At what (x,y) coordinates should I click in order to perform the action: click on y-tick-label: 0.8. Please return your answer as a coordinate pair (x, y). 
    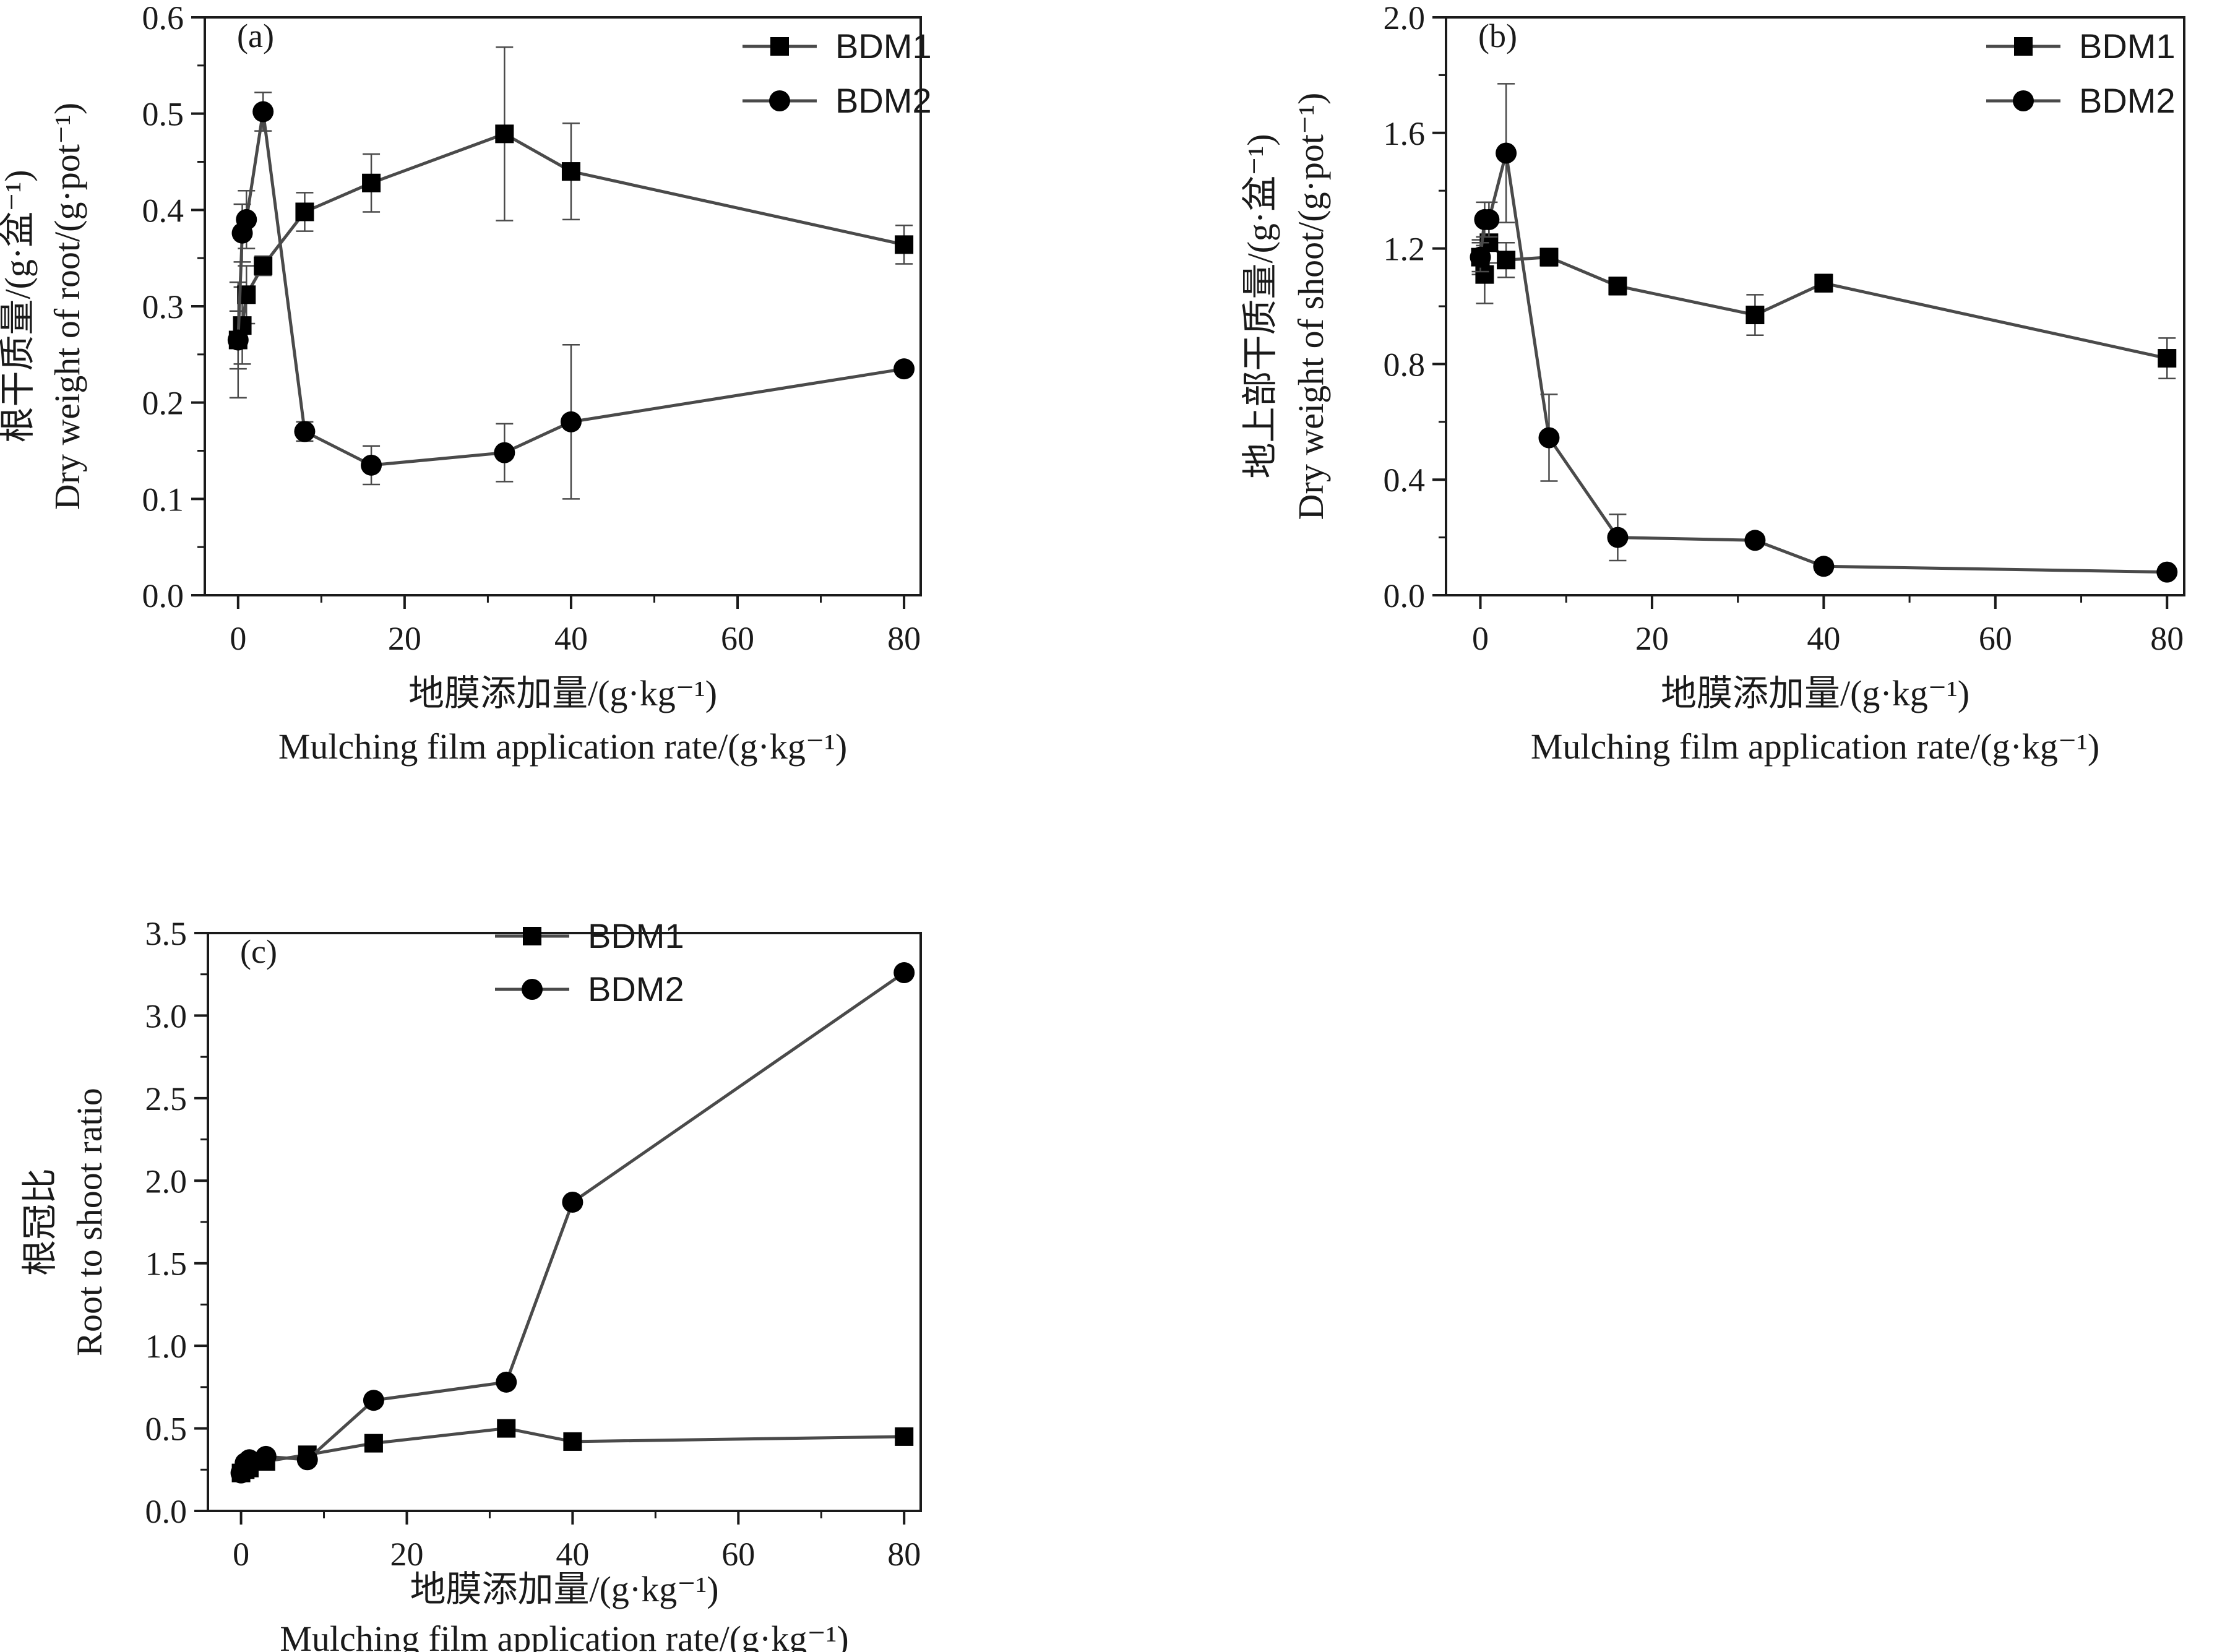
    Looking at the image, I should click on (1405, 365).